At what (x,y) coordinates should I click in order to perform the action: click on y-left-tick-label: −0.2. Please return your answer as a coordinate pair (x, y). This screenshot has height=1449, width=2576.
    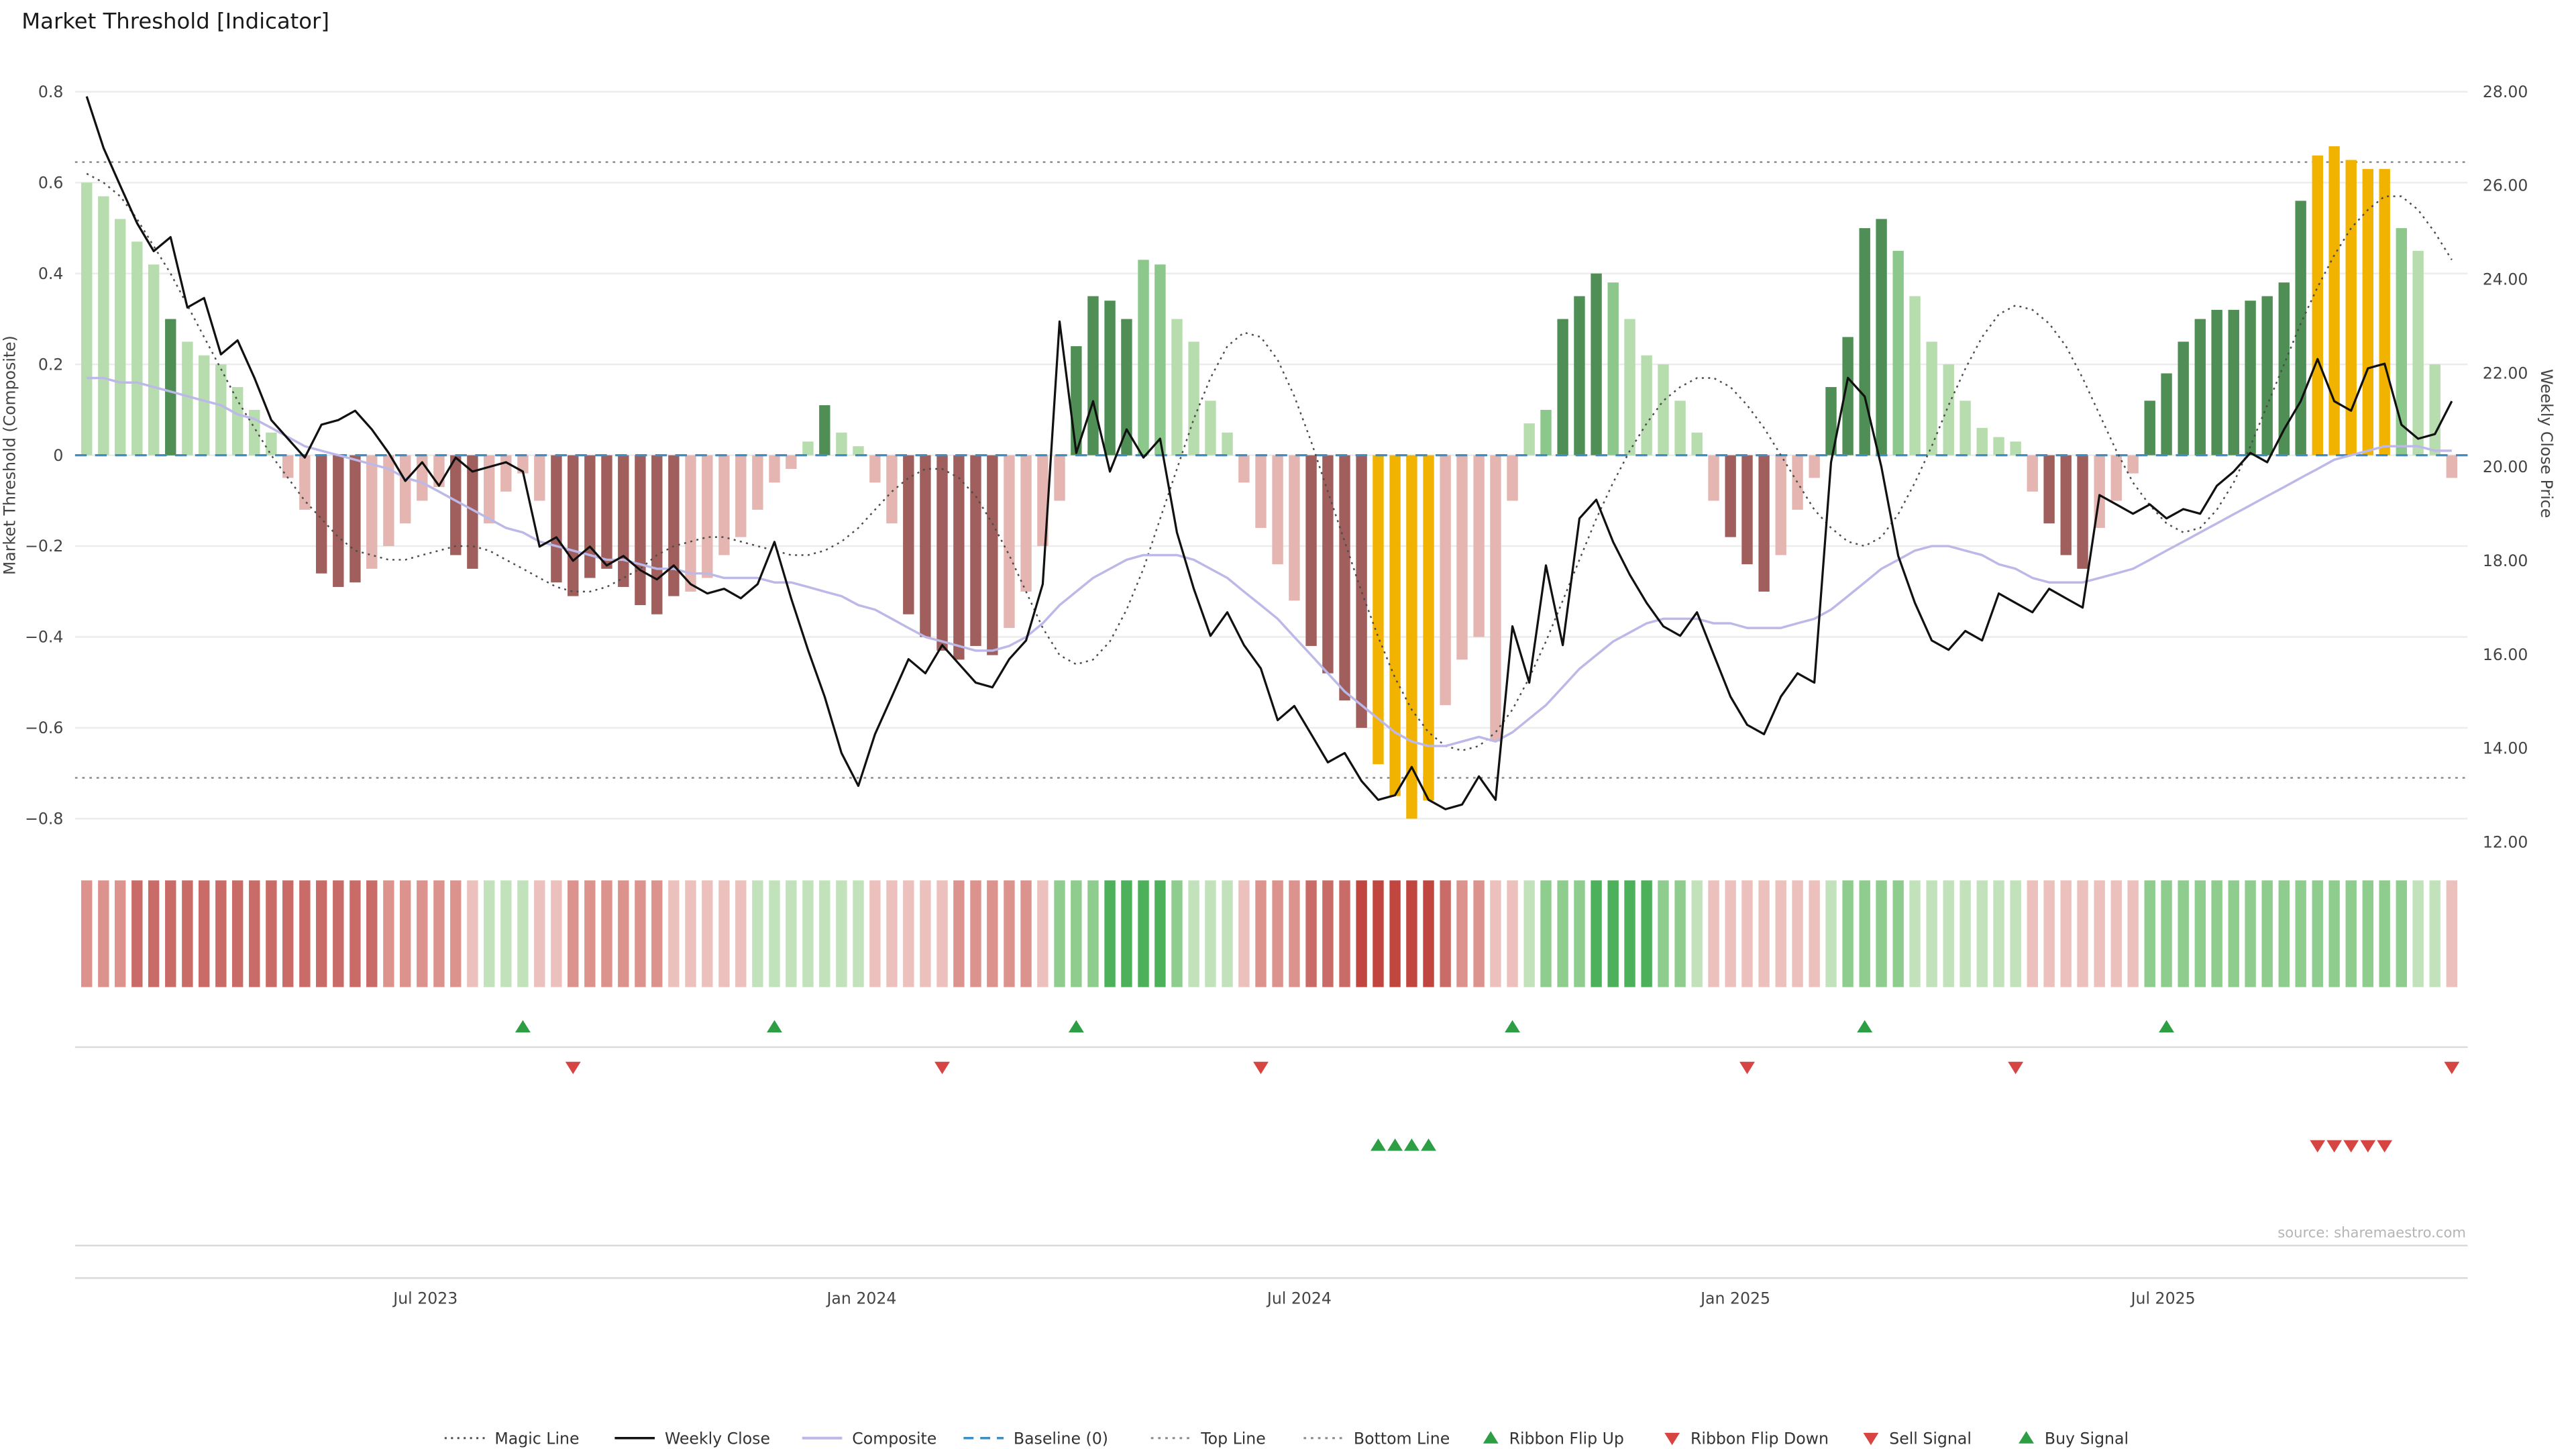
    Looking at the image, I should click on (44, 546).